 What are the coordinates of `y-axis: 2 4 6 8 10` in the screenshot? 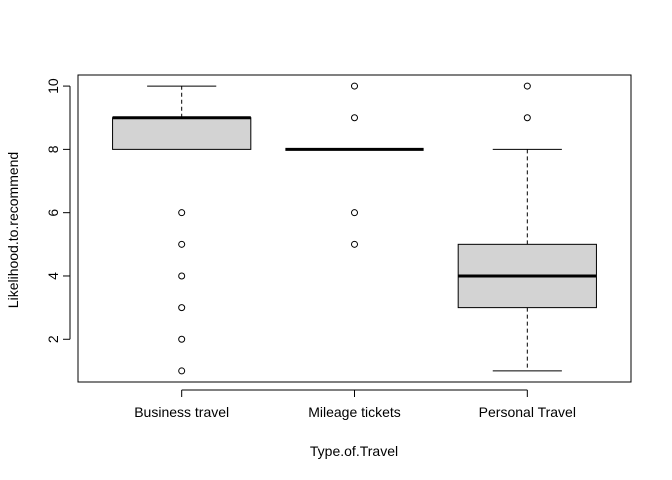 It's located at (58, 210).